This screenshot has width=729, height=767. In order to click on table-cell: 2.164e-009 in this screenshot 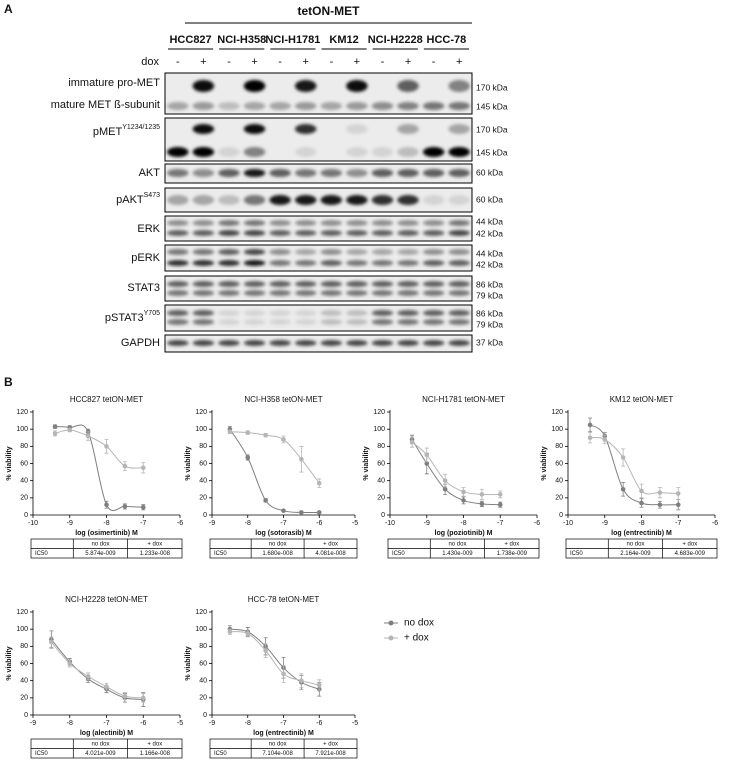, I will do `click(635, 554)`.